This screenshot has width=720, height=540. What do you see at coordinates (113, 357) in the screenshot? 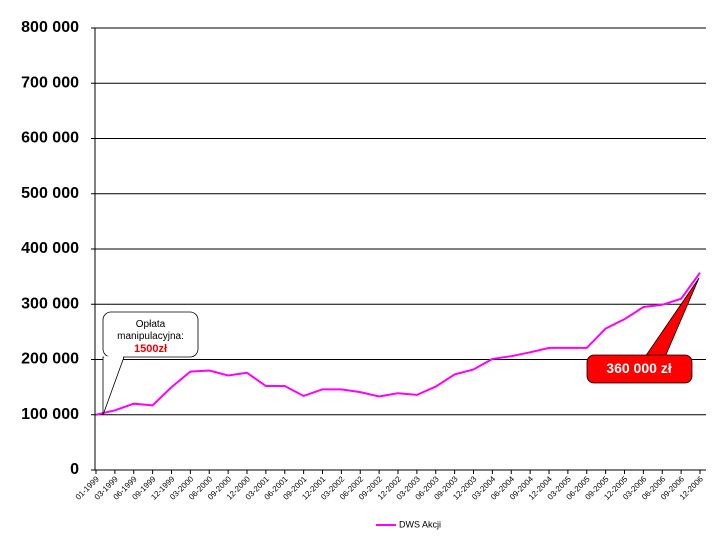
I see `callout-join` at bounding box center [113, 357].